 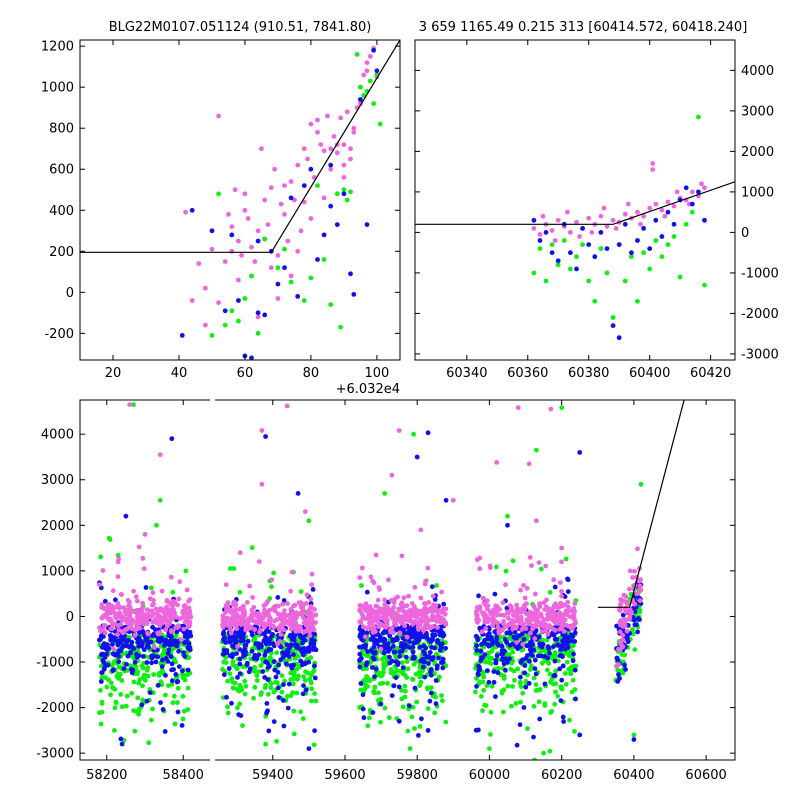 What do you see at coordinates (55, 663) in the screenshot?
I see `y-tick-label: -1000` at bounding box center [55, 663].